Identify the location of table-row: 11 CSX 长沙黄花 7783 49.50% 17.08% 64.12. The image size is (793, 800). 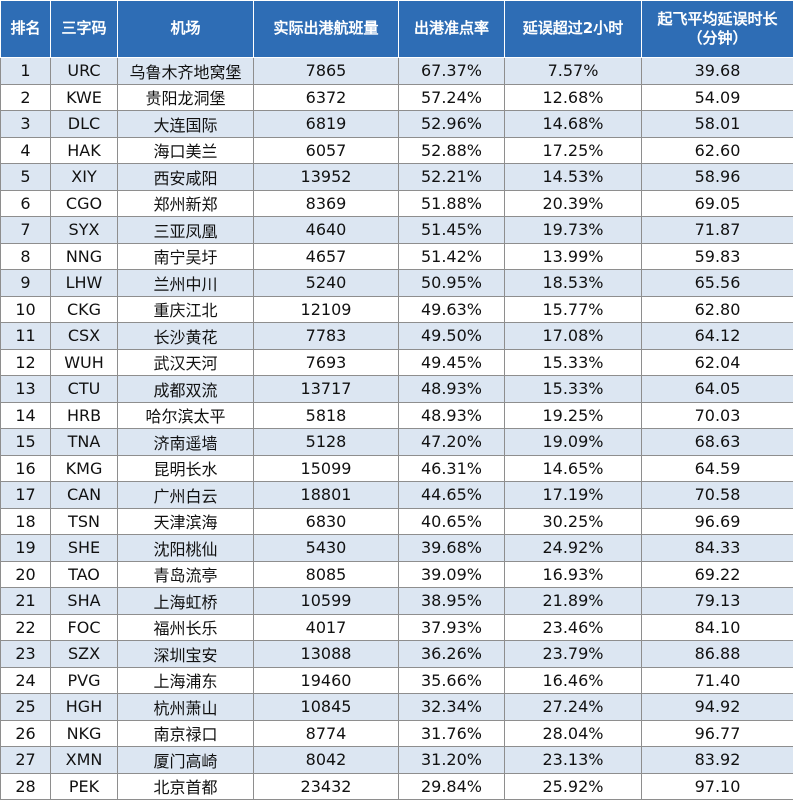
(396, 336).